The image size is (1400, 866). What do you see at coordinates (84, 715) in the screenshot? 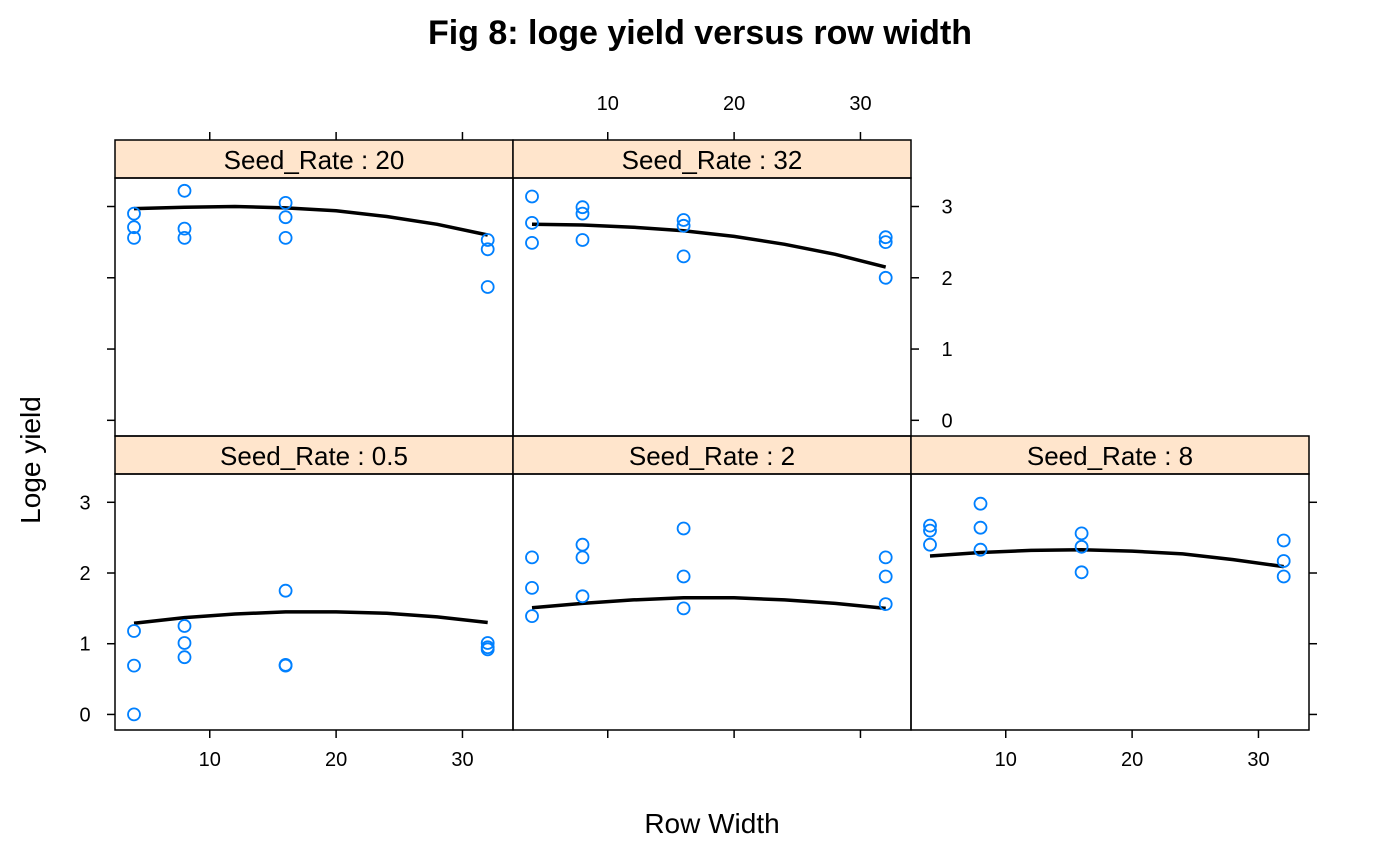
I see `y-tick-label: 0` at bounding box center [84, 715].